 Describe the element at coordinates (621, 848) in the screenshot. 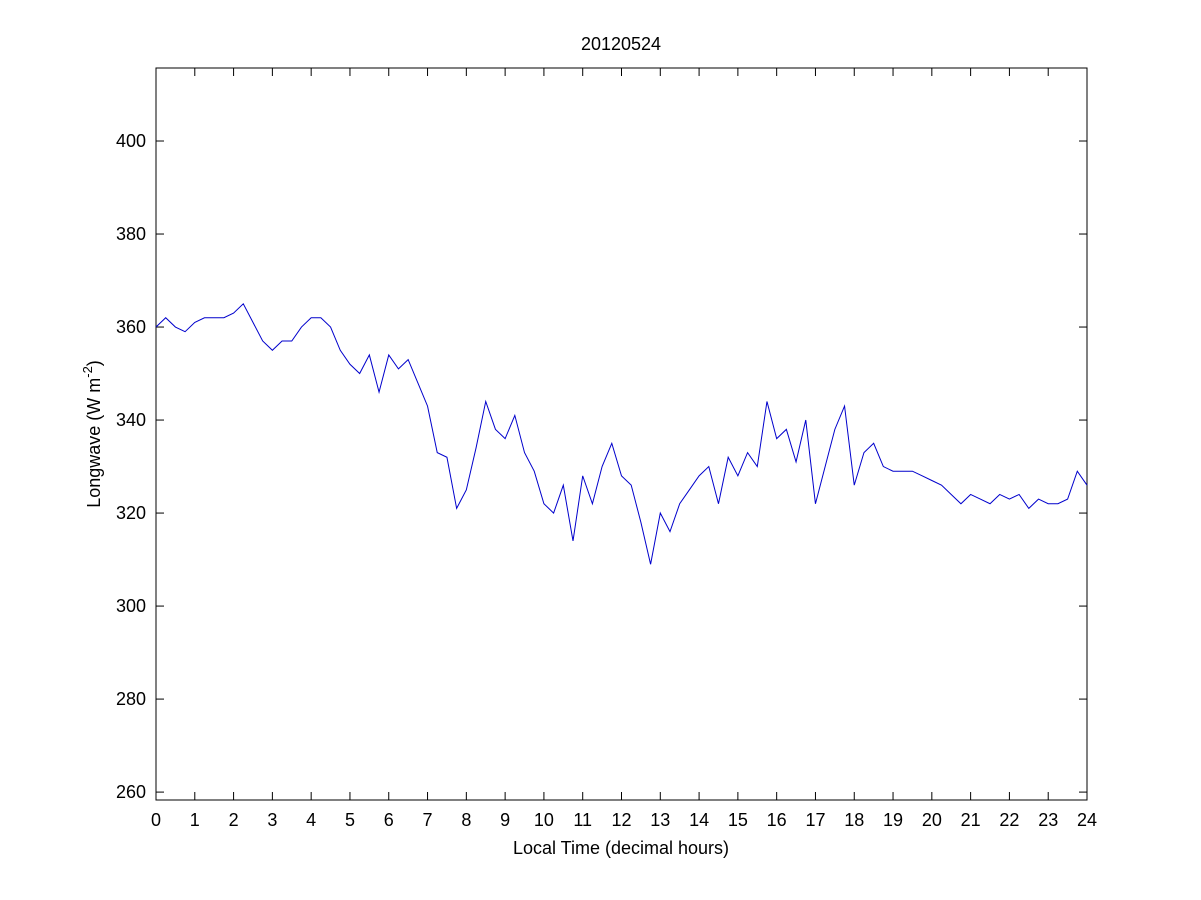

I see `x-axis-label: Local Time (decimal hours)` at that location.